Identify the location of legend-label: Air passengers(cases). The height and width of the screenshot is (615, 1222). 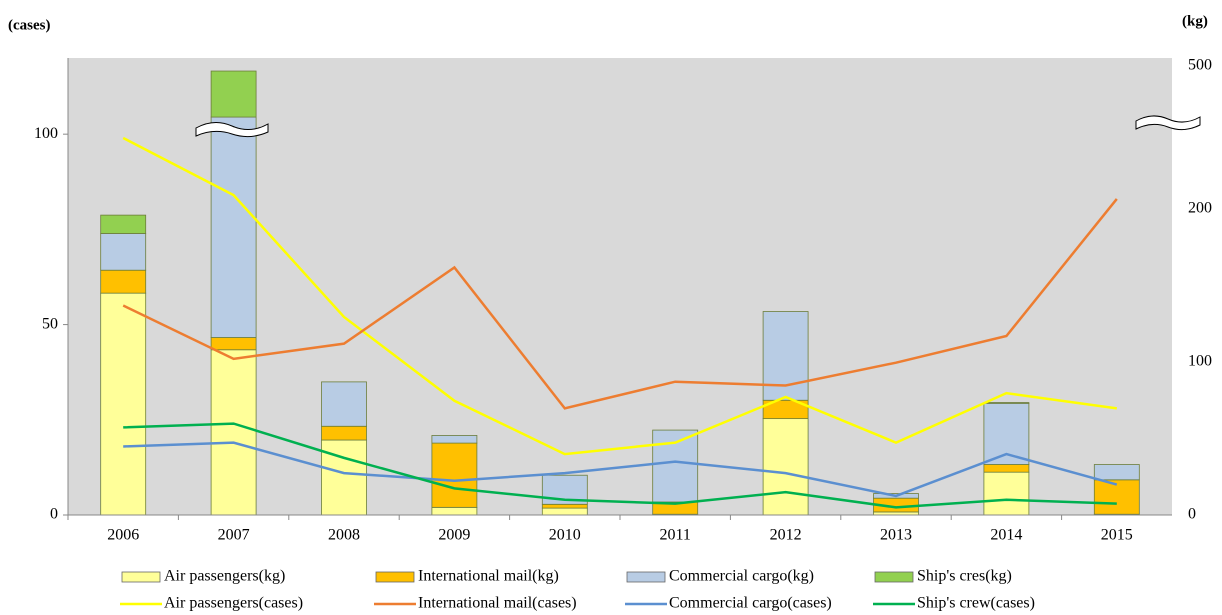
(233, 603).